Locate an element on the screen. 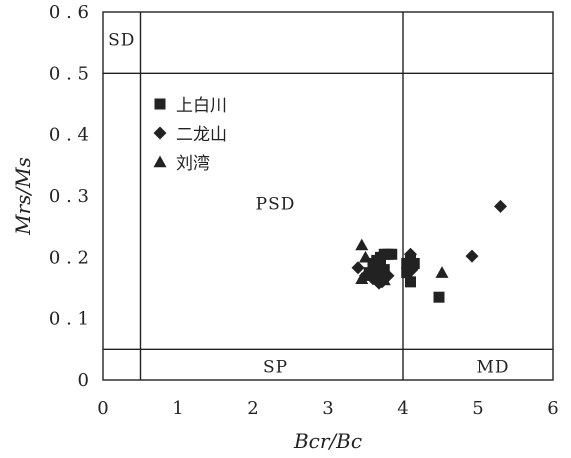 The image size is (571, 458). x-tick-label: 5 is located at coordinates (477, 408).